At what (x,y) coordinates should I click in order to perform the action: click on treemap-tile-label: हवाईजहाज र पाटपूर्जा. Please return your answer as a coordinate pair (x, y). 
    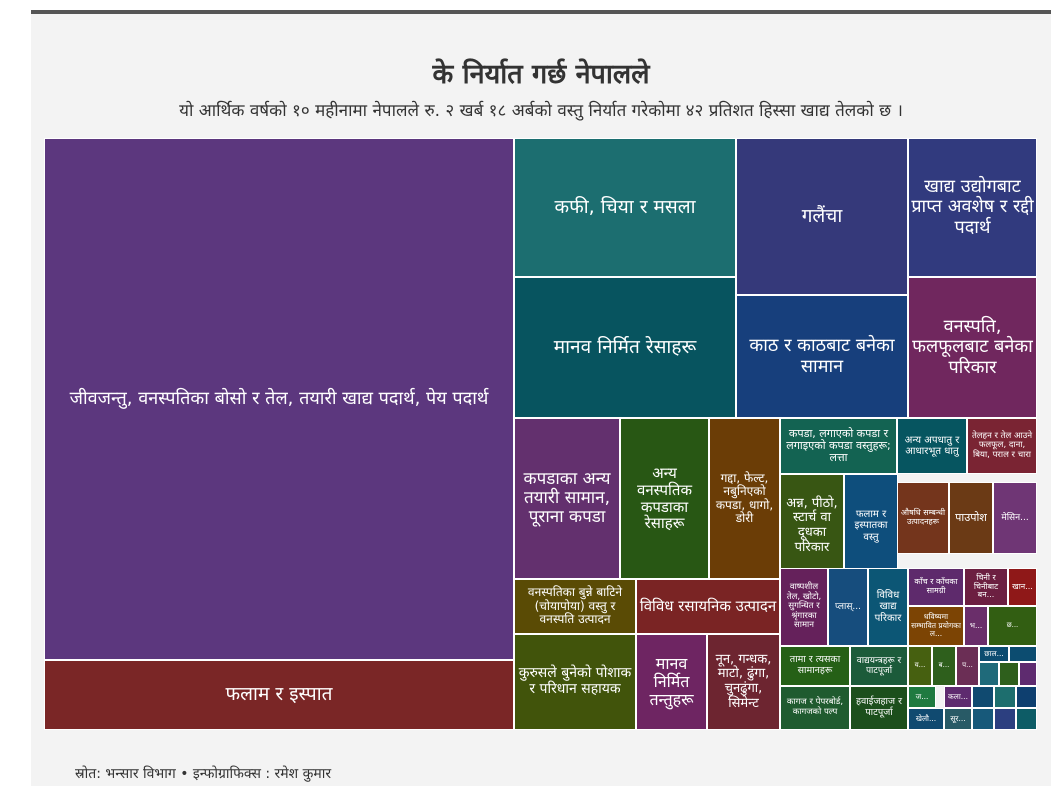
    Looking at the image, I should click on (879, 707).